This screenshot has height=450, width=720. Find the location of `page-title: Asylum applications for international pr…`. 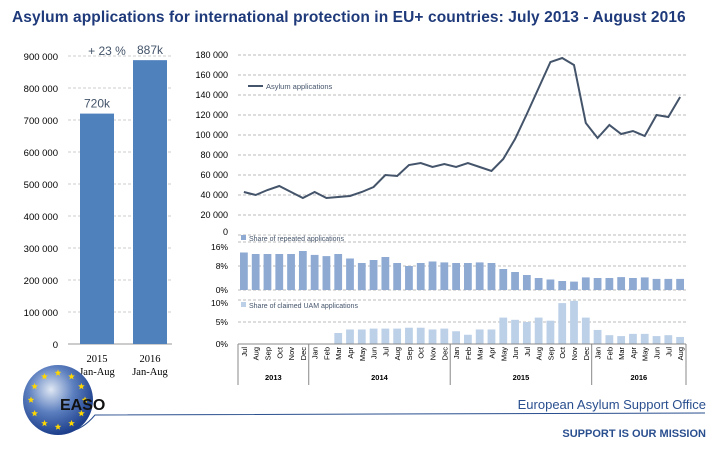

page-title: Asylum applications for international pr… is located at coordinates (349, 17).